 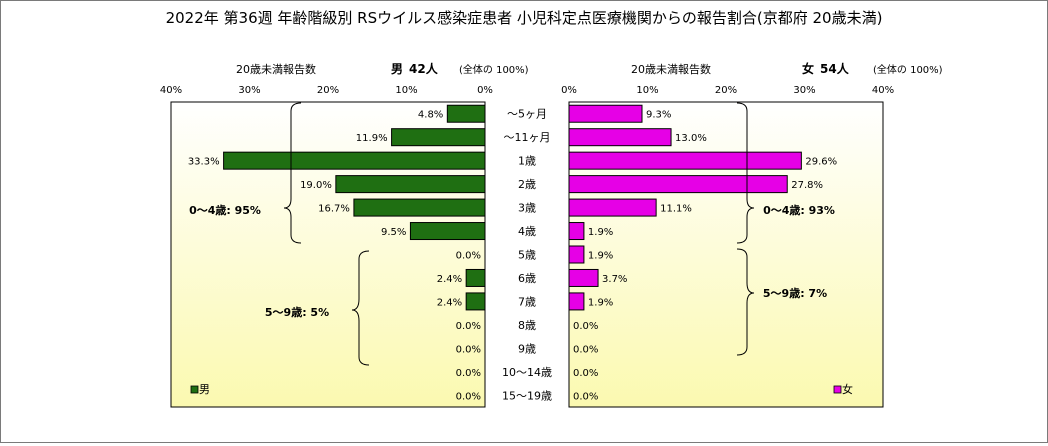 What do you see at coordinates (204, 389) in the screenshot?
I see `male-legend-label: 男` at bounding box center [204, 389].